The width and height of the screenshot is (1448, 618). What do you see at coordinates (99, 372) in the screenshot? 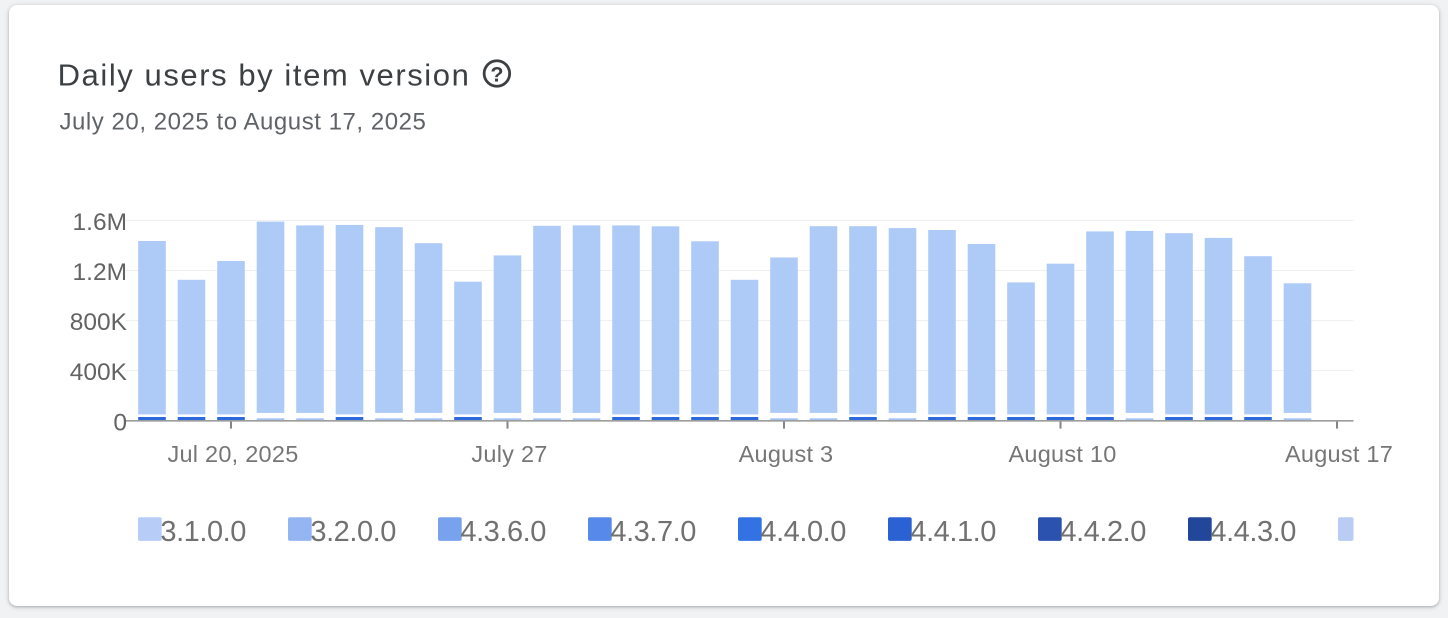
I see `svg-text: 400K` at bounding box center [99, 372].